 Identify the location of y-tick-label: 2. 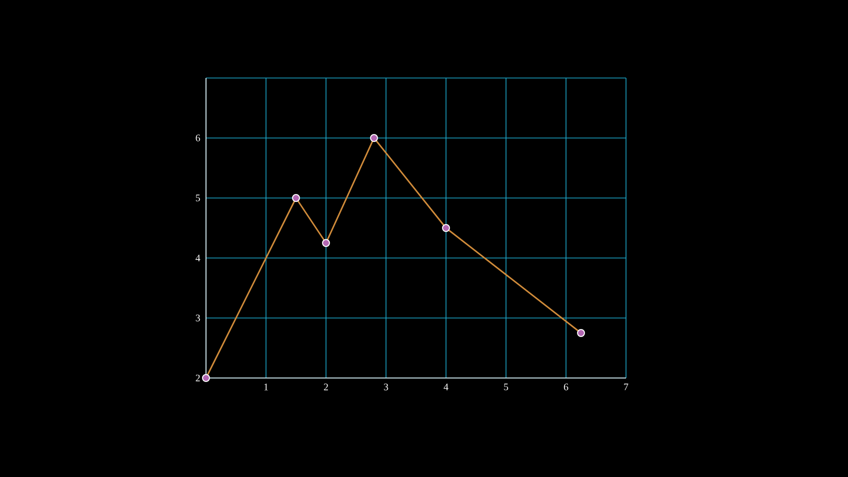
(198, 378).